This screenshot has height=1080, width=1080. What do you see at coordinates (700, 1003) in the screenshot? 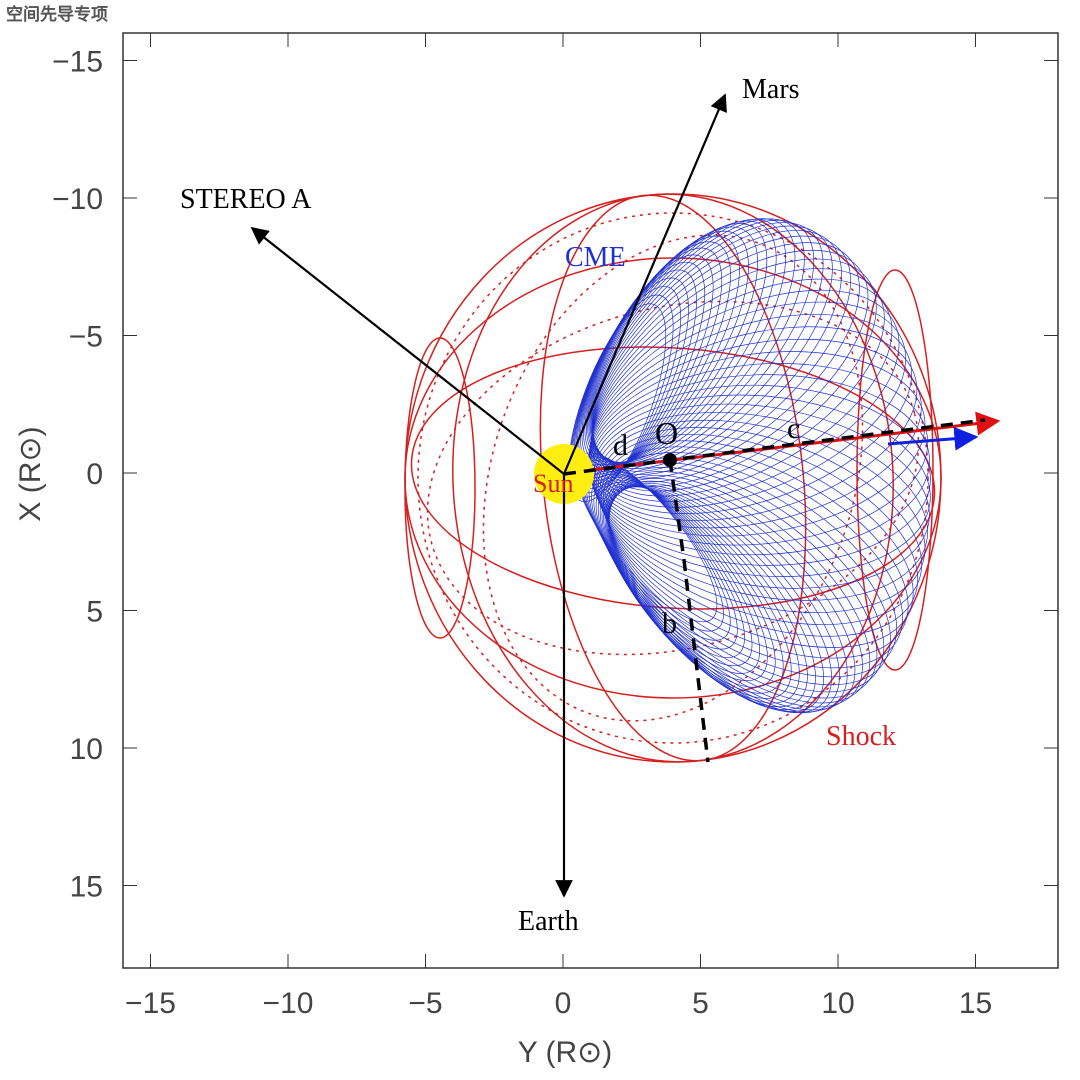
I see `x-tick-label: 5` at bounding box center [700, 1003].